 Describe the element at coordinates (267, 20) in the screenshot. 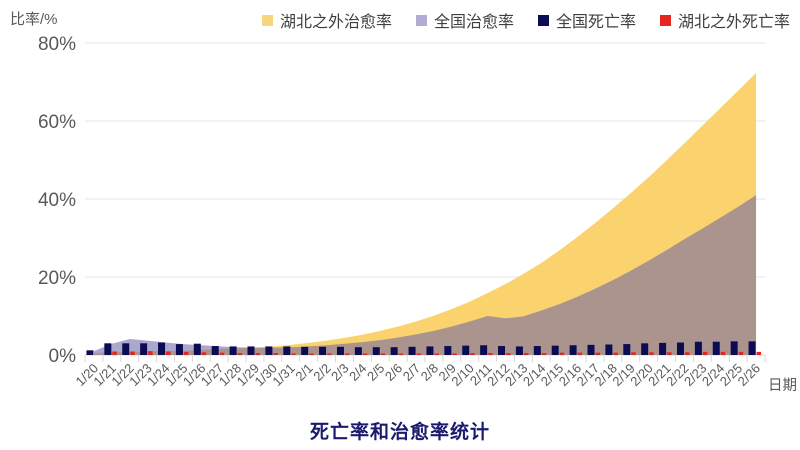

I see `legend-swatch-hubei-outside-cure` at that location.